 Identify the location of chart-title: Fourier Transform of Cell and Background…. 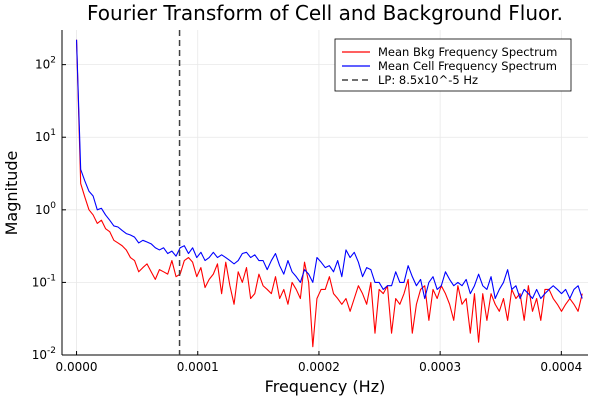
(325, 13).